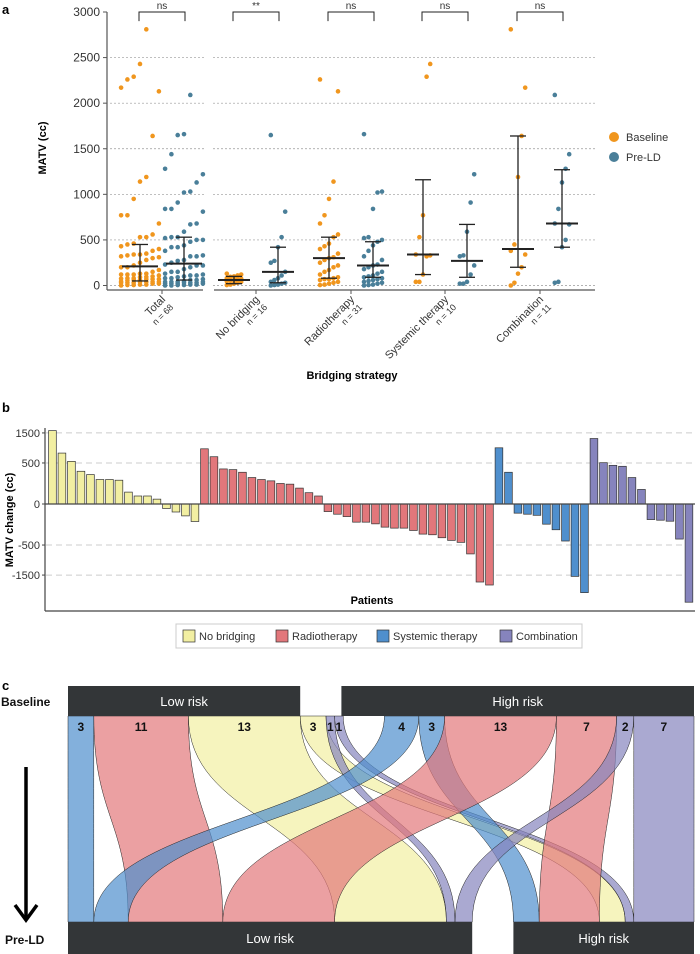 The height and width of the screenshot is (954, 700). I want to click on flow-systemic, so click(81, 819).